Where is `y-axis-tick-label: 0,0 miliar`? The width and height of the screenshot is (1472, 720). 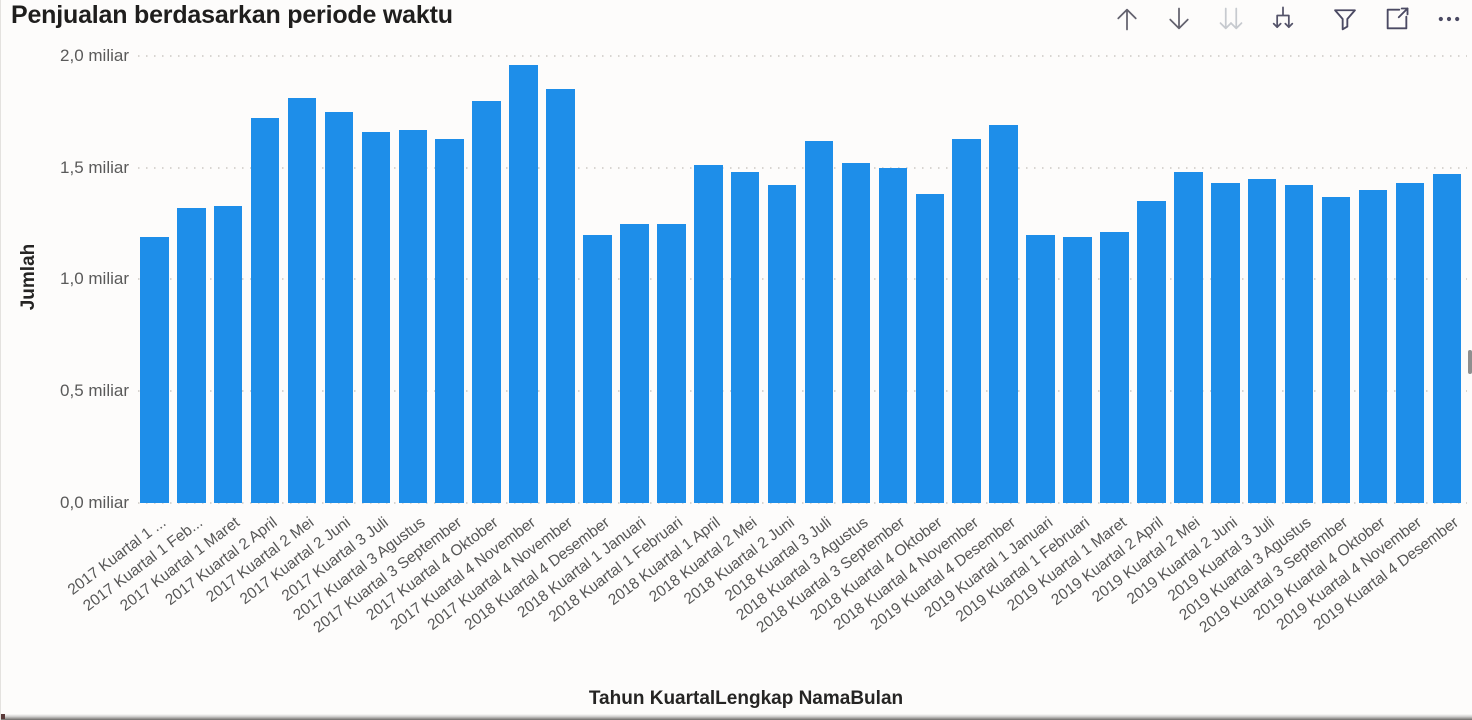
y-axis-tick-label: 0,0 miliar is located at coordinates (94, 502).